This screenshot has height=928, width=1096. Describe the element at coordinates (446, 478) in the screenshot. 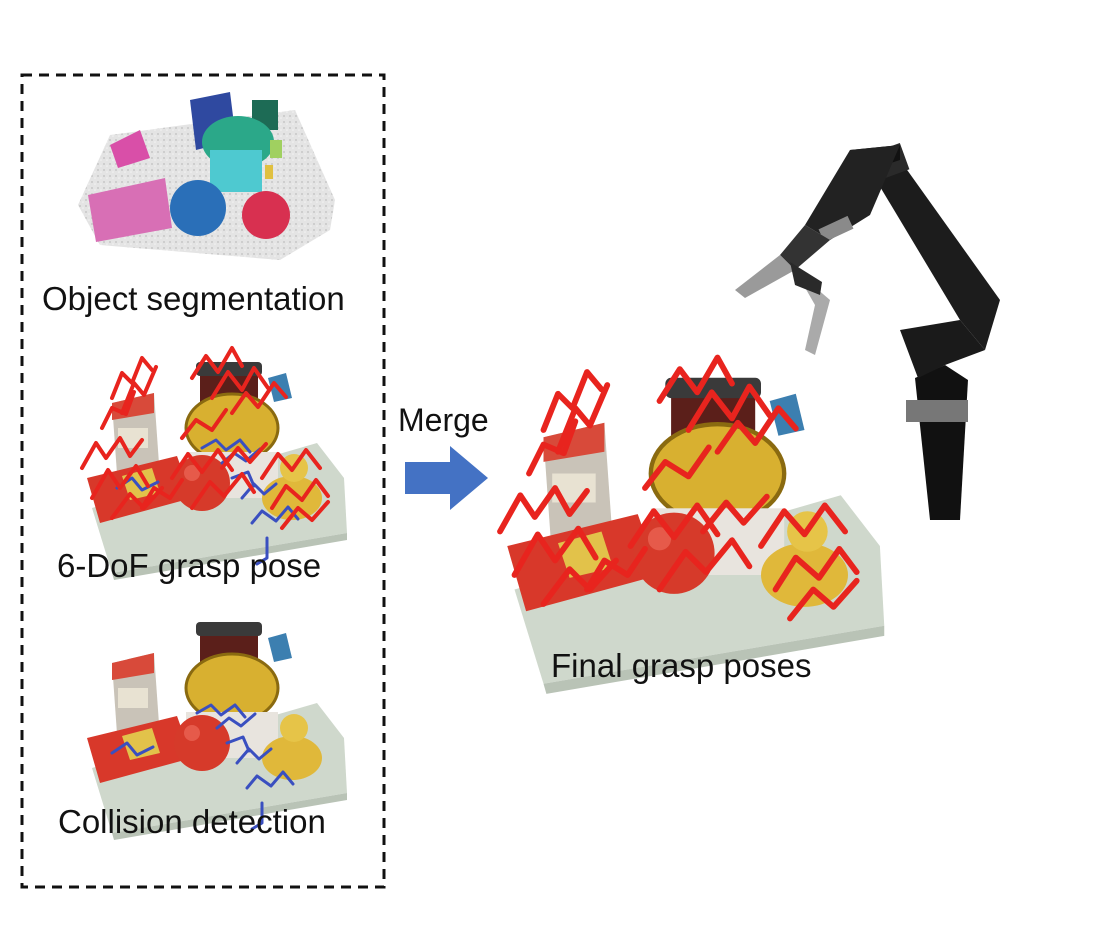

I see `merge-arrow-icon` at that location.